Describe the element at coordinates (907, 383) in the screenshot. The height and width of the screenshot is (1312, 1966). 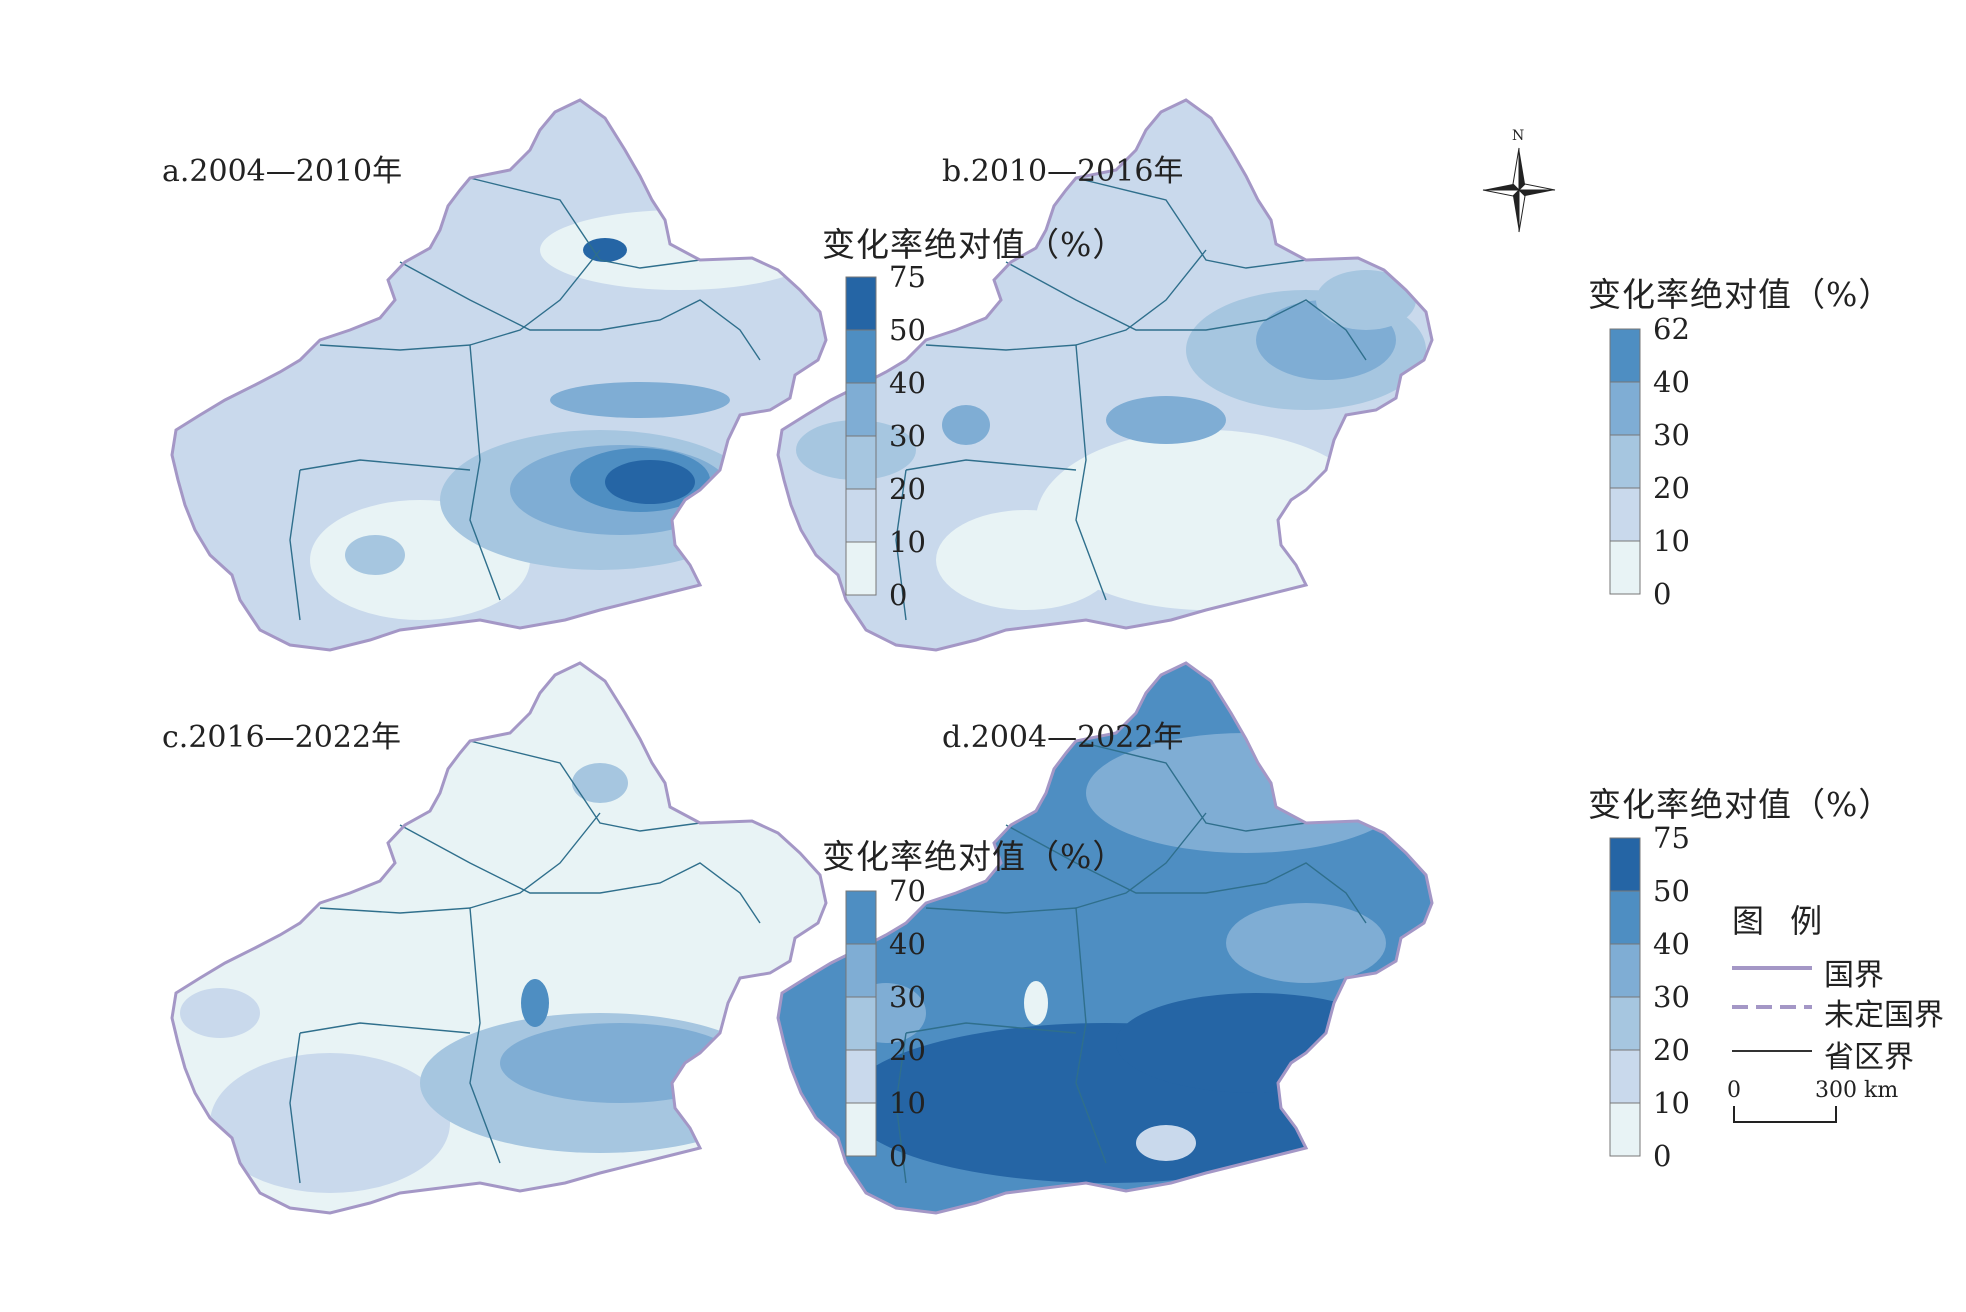
I see `legend-a-tick: 40` at that location.